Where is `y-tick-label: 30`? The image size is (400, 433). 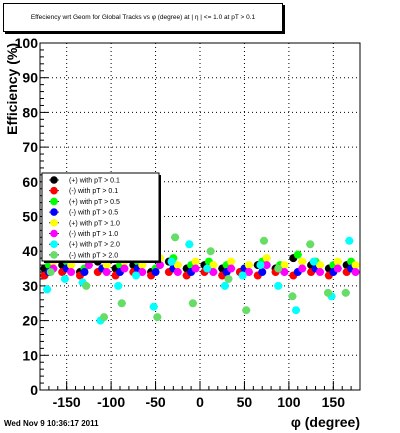 y-tick-label: 30 is located at coordinates (30, 286).